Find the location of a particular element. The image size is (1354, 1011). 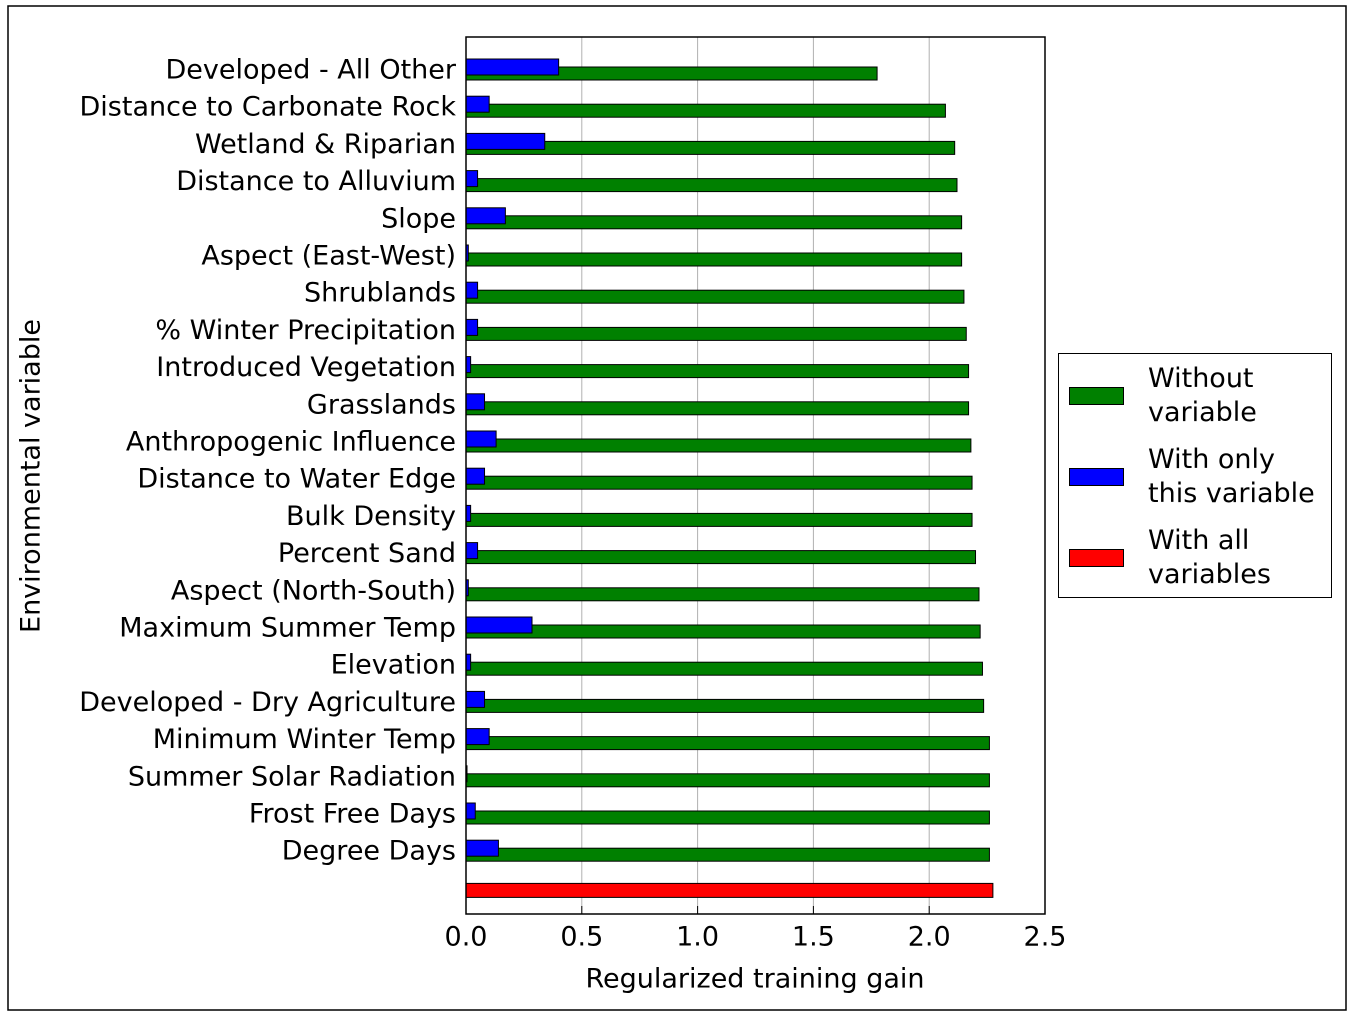

x-tick-label: 0.5 is located at coordinates (581, 937).